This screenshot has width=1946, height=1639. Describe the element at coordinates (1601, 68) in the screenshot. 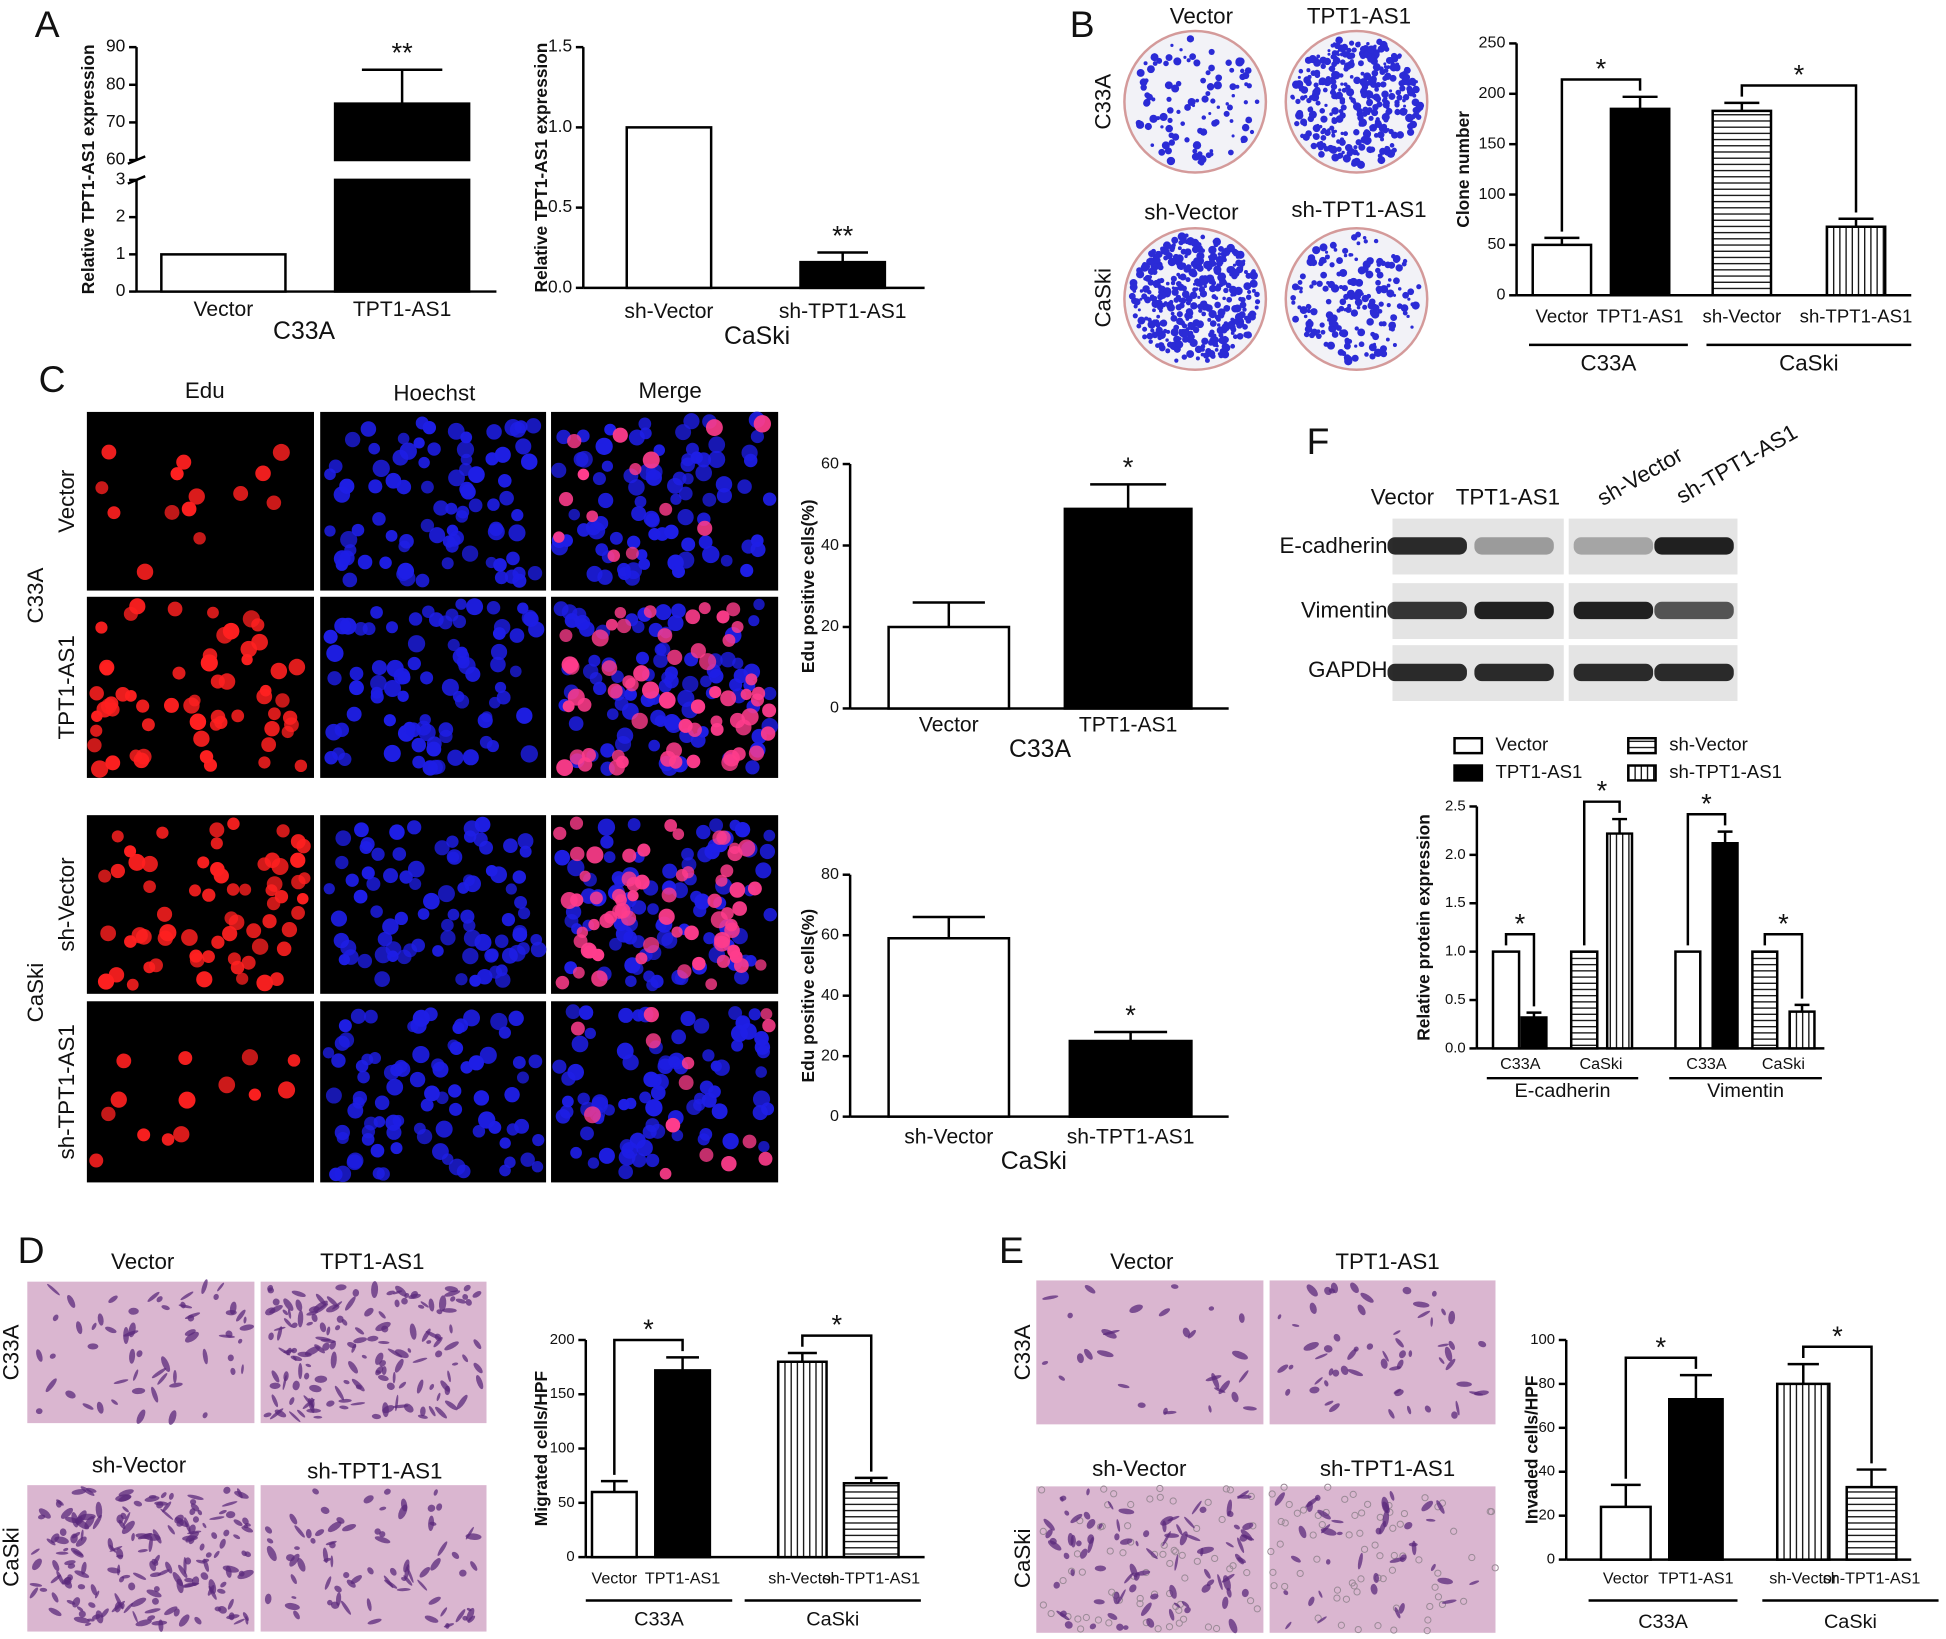

I see `significance: *` at that location.